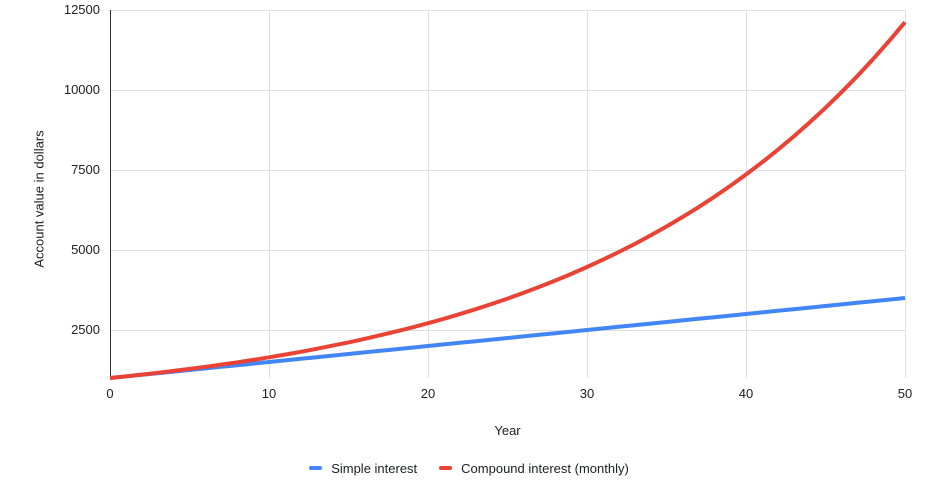  What do you see at coordinates (110, 393) in the screenshot?
I see `x-tick-label: 0` at bounding box center [110, 393].